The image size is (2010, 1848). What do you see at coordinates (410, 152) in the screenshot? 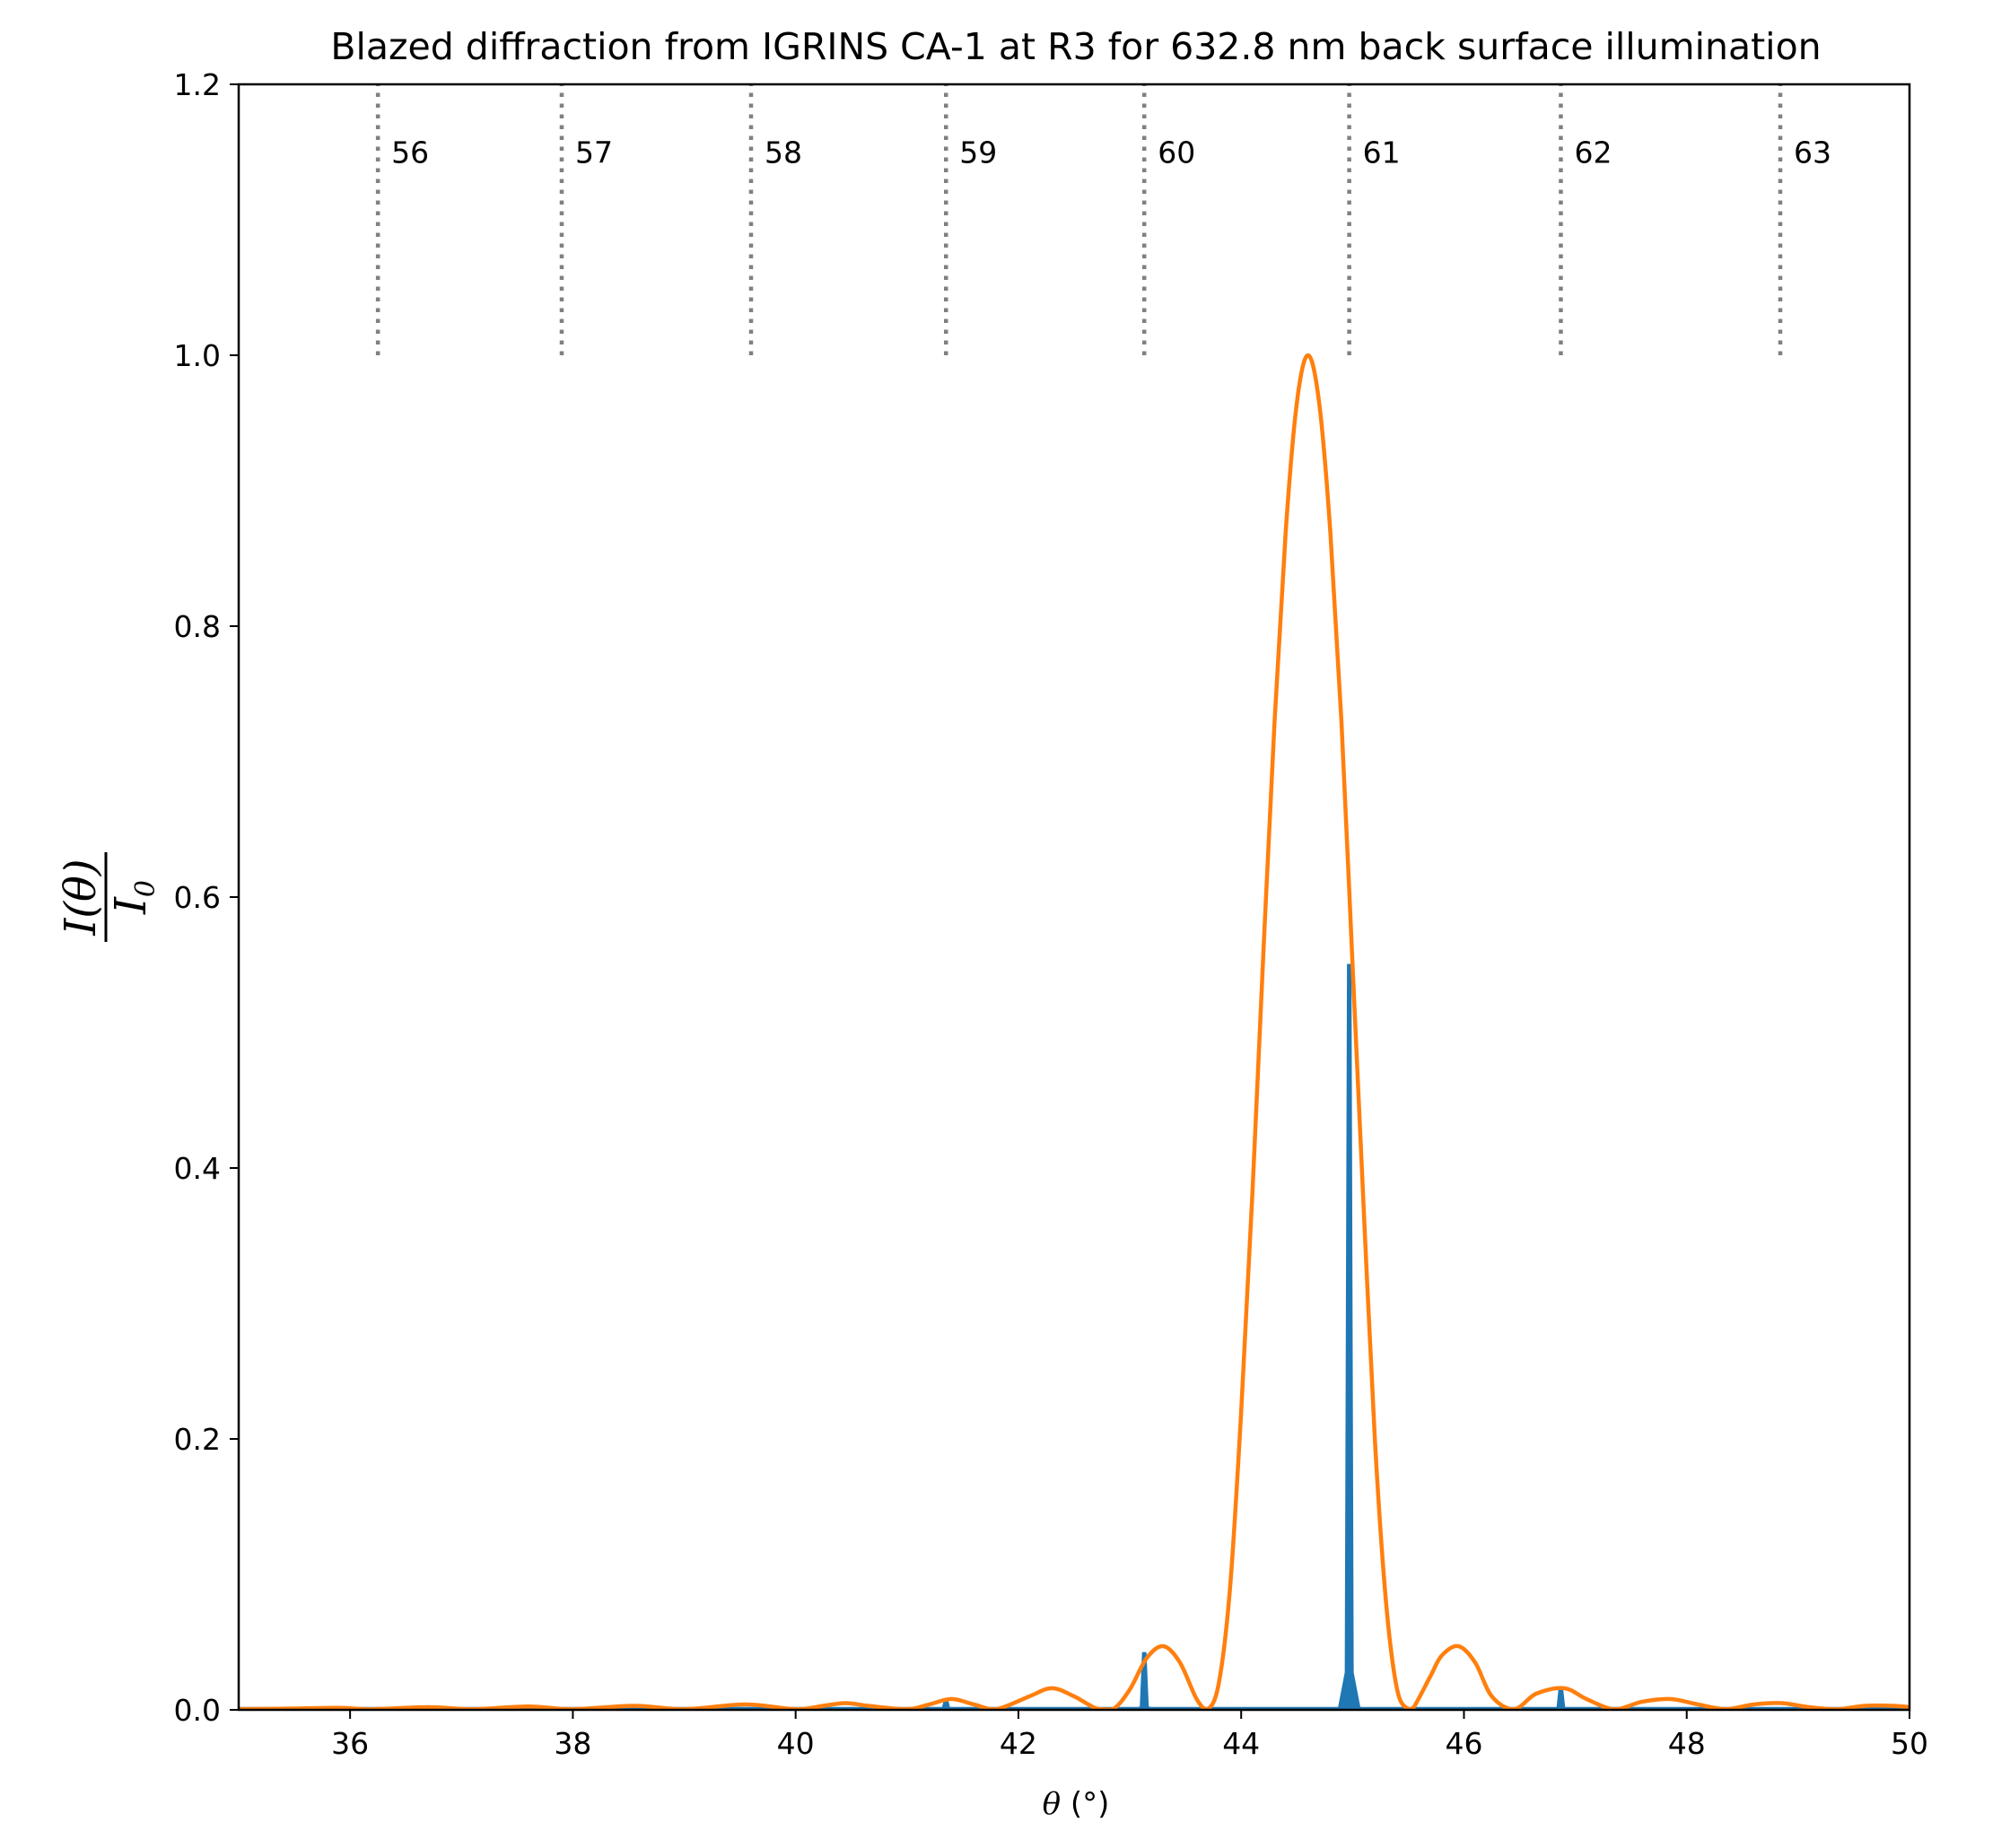
I see `order-marker-label: 56` at bounding box center [410, 152].